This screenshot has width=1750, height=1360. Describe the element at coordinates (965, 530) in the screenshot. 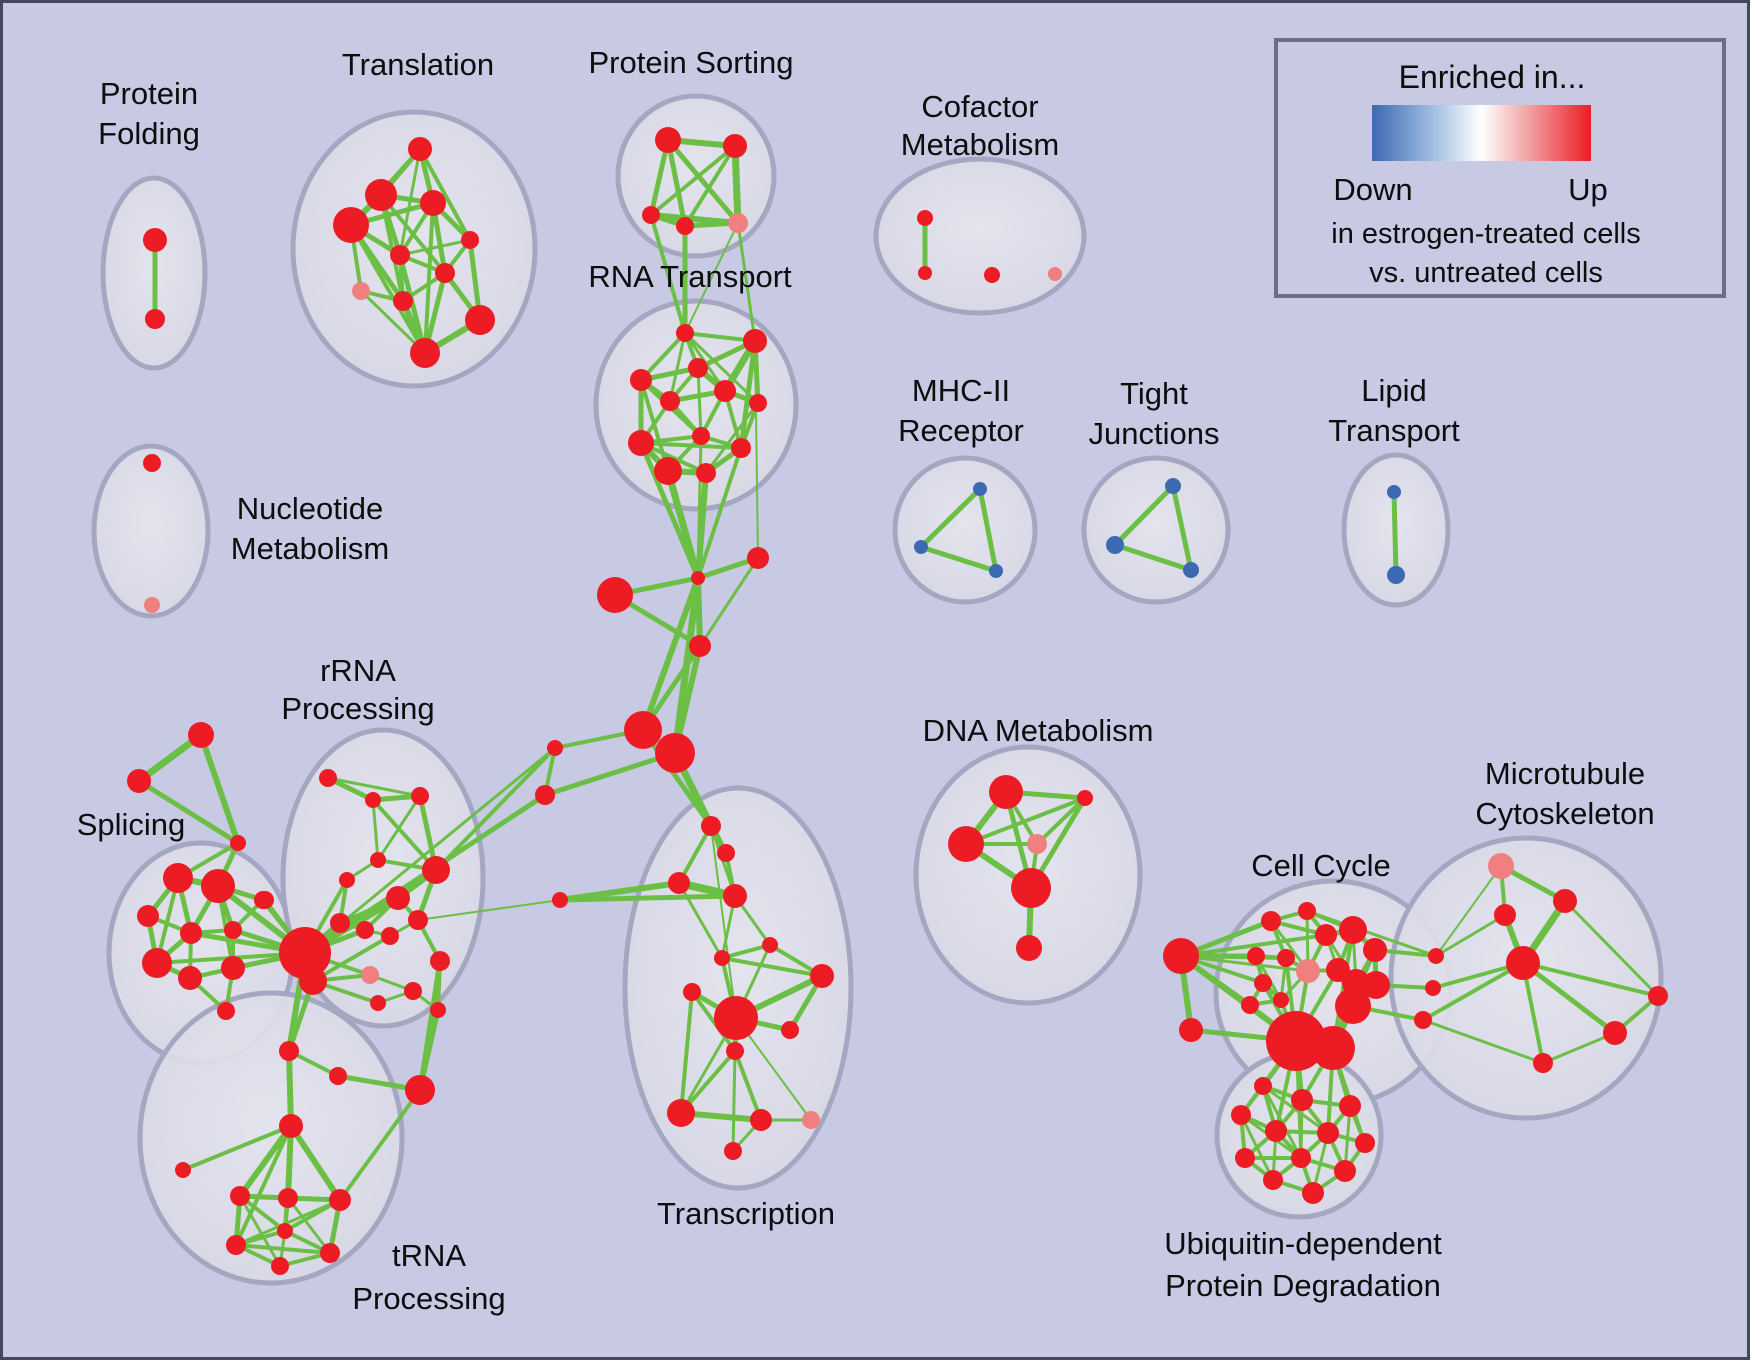

I see `cluster-mhc-ii-receptor-ellipse` at that location.